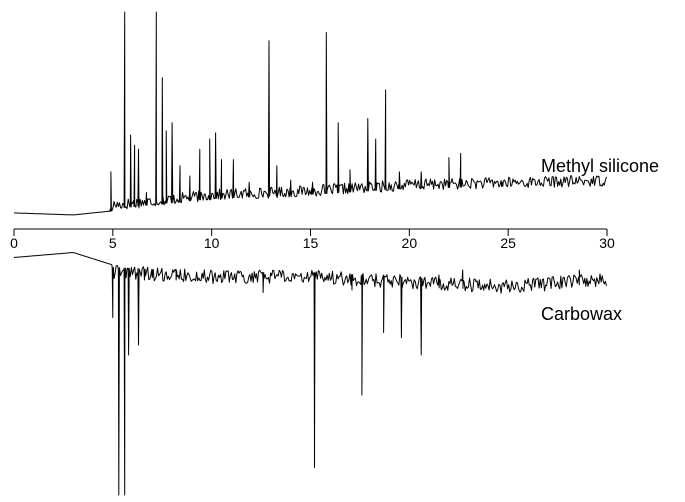 The width and height of the screenshot is (685, 502). Describe the element at coordinates (508, 243) in the screenshot. I see `x-tick-label: 25` at that location.